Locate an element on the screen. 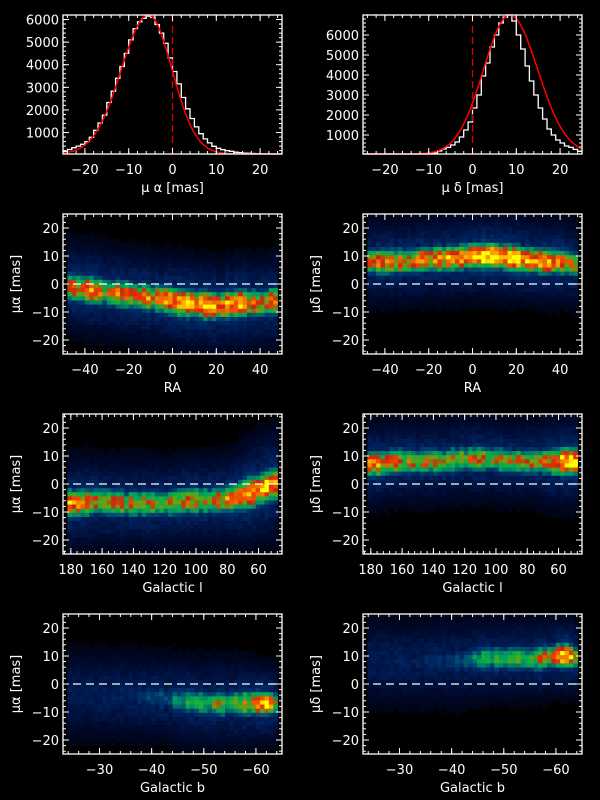 The width and height of the screenshot is (600, 800). x-tick-label: −20 is located at coordinates (428, 370).